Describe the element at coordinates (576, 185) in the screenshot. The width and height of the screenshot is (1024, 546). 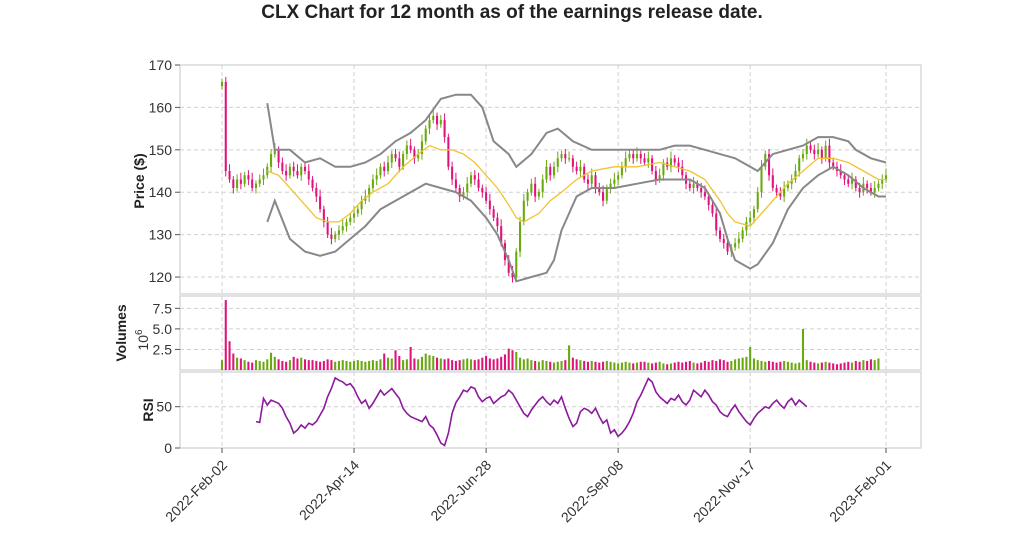
I see `moving-average-line` at that location.